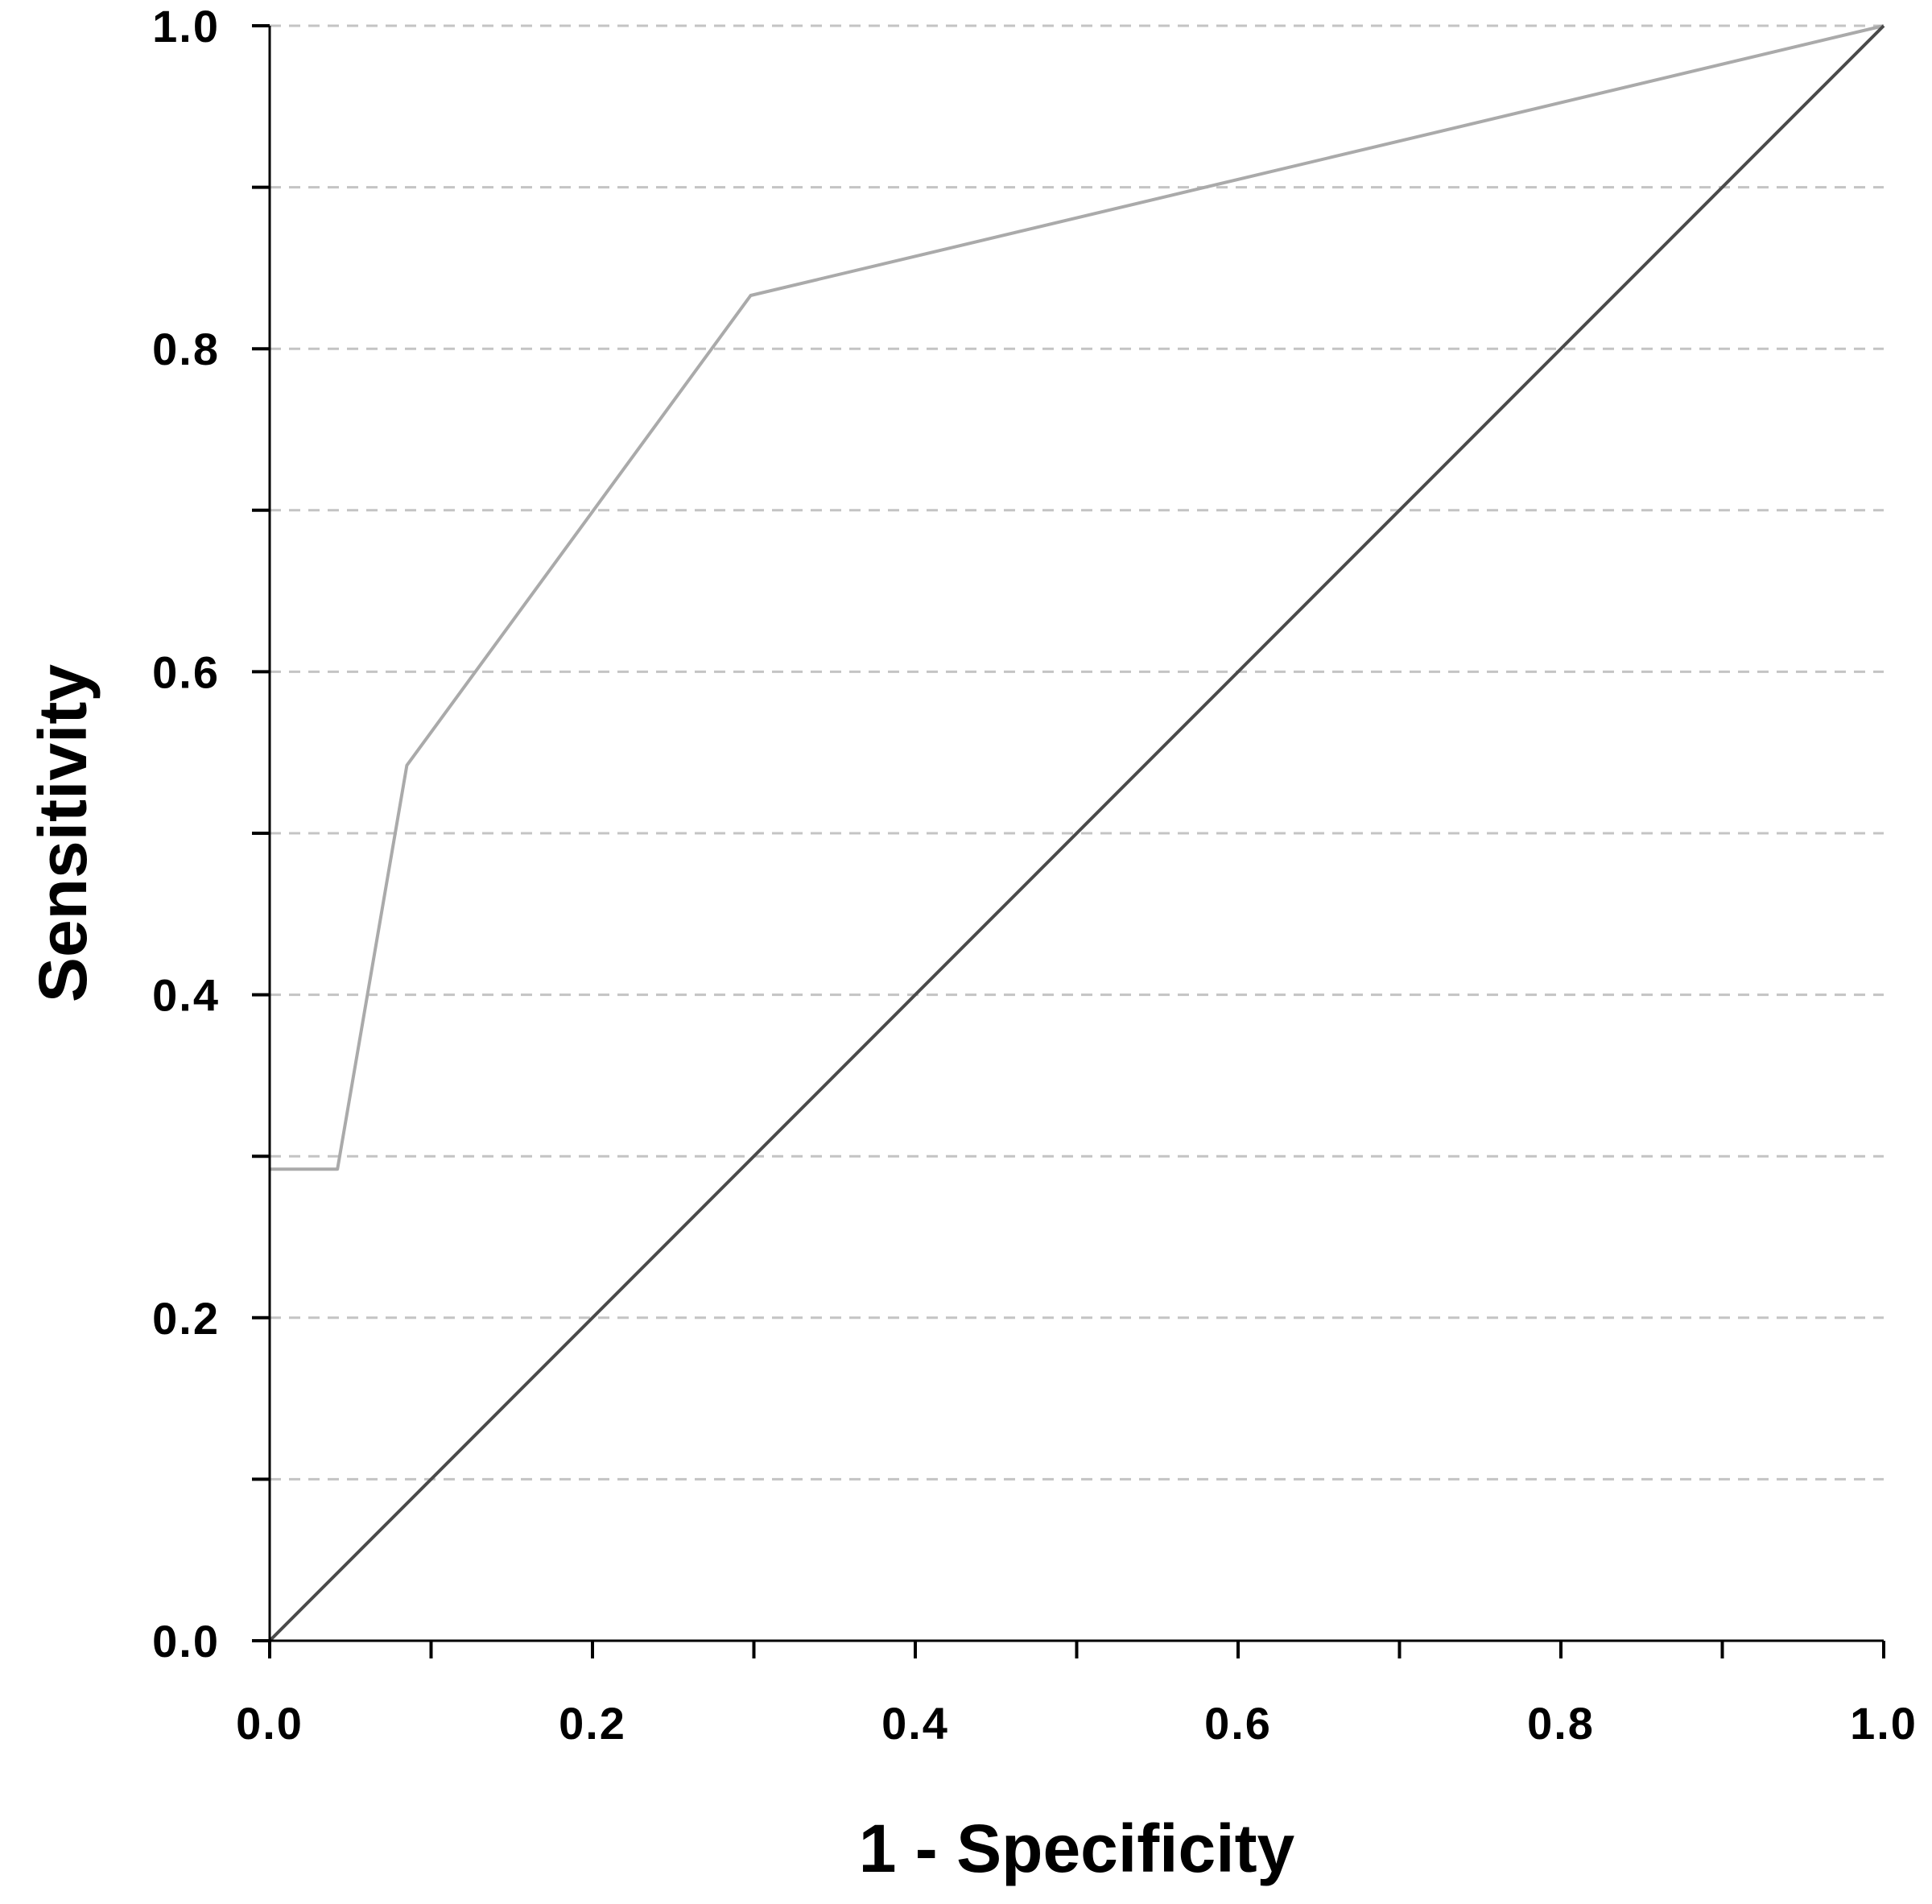 Image resolution: width=1932 pixels, height=1904 pixels. I want to click on y-axis-title: Sensitivity, so click(63, 833).